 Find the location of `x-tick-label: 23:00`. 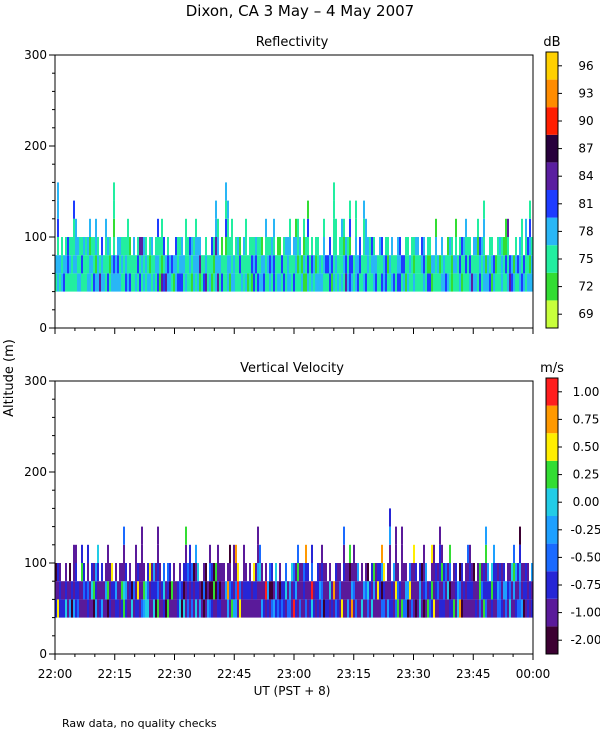

x-tick-label: 23:00 is located at coordinates (294, 674).